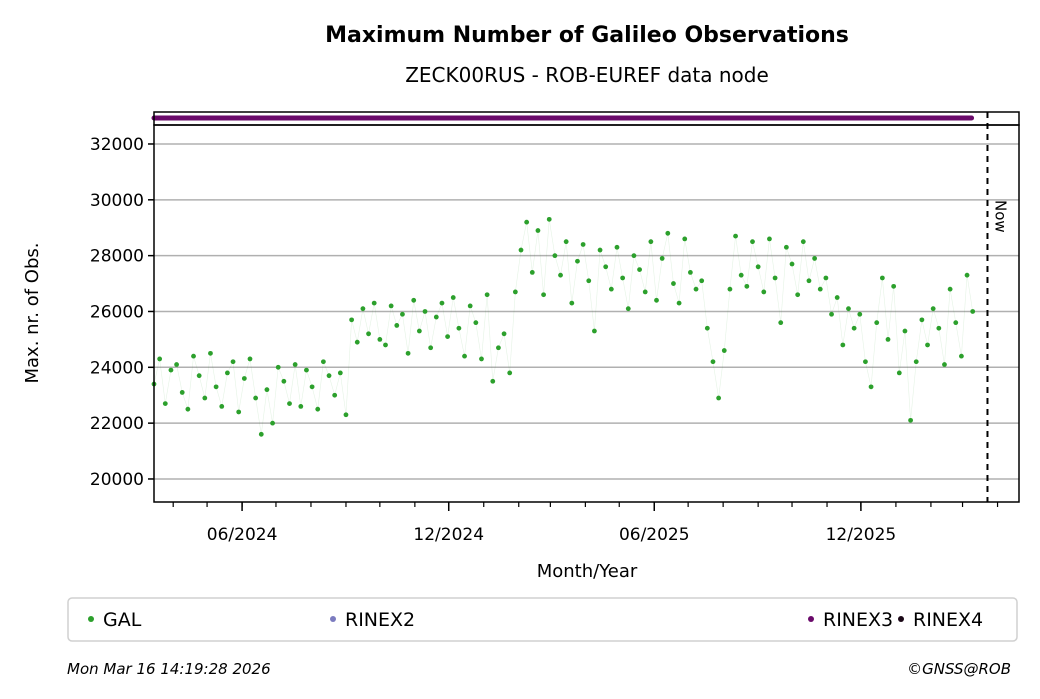 The image size is (1040, 699). What do you see at coordinates (587, 35) in the screenshot?
I see `chart-title: Maximum Number of Galileo Observations` at bounding box center [587, 35].